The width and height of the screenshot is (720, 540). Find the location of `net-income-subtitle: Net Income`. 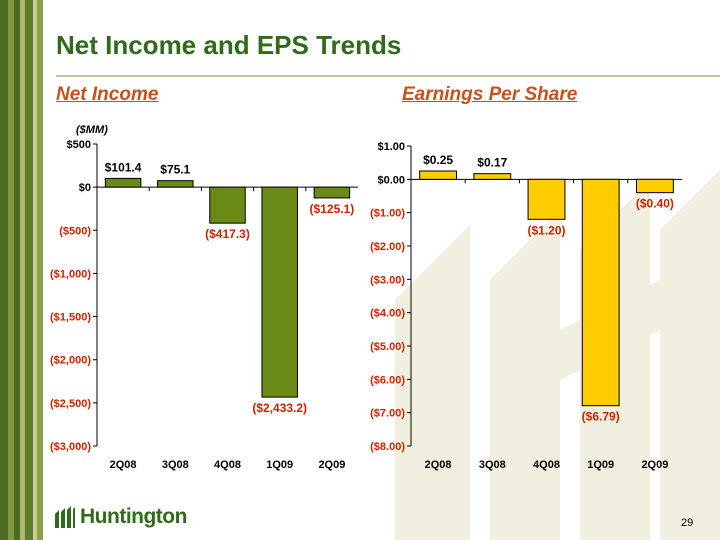

net-income-subtitle: Net Income is located at coordinates (107, 94).